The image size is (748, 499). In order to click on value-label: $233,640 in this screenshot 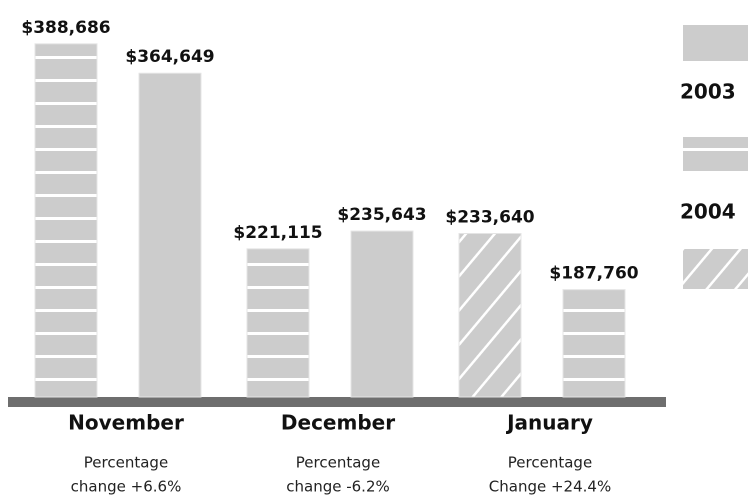, I will do `click(489, 218)`.